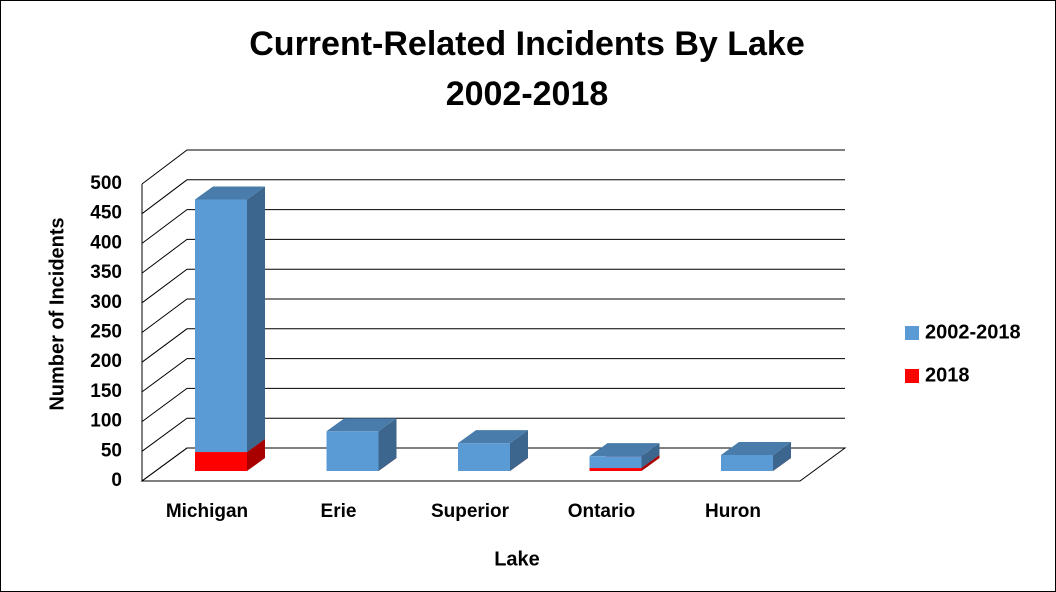  What do you see at coordinates (106, 213) in the screenshot?
I see `y-tick-label: 450` at bounding box center [106, 213].